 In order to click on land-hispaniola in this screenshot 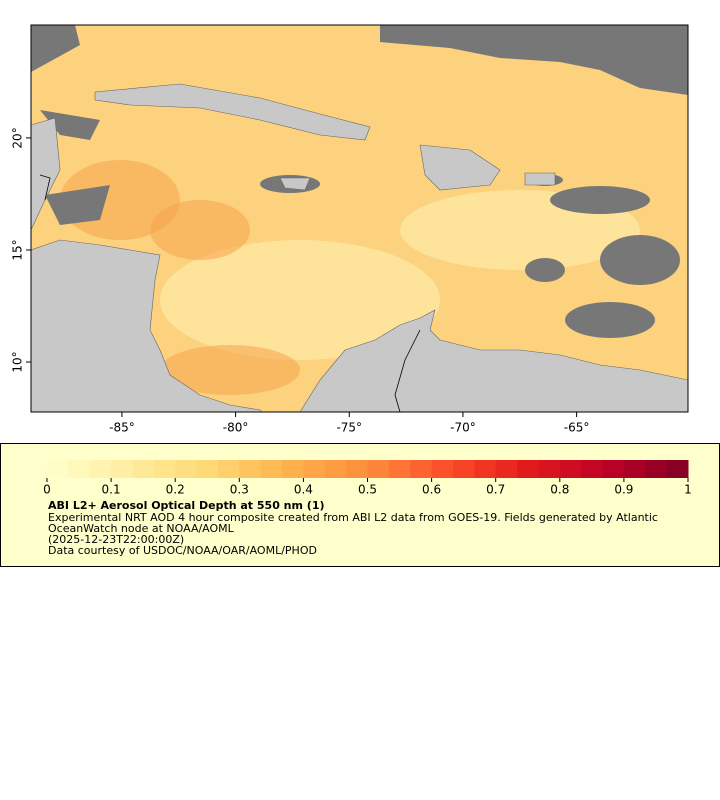, I will do `click(460, 167)`.